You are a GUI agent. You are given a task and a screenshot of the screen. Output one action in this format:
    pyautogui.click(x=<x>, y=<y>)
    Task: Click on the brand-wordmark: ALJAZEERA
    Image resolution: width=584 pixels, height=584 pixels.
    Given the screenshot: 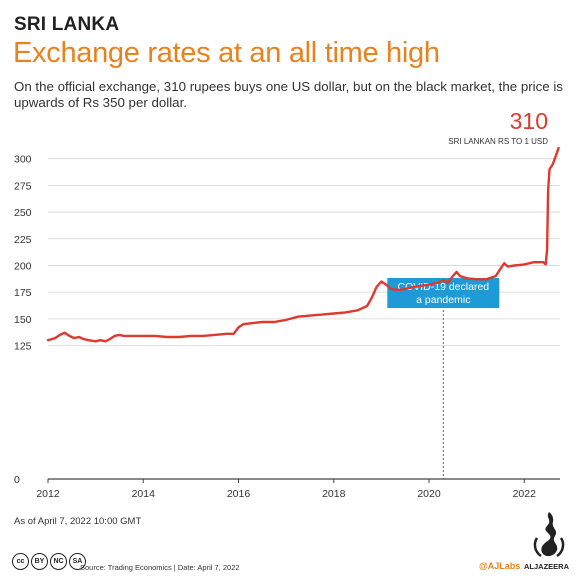 What is the action you would take?
    pyautogui.click(x=547, y=566)
    